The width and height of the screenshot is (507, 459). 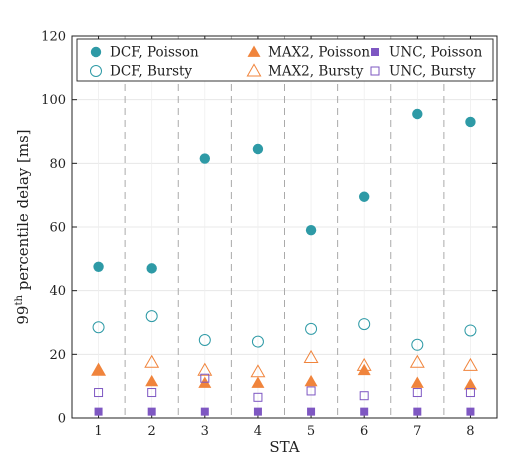 What do you see at coordinates (316, 72) in the screenshot?
I see `legend-label-max2-bursty: MAX2, Bursty` at bounding box center [316, 72].